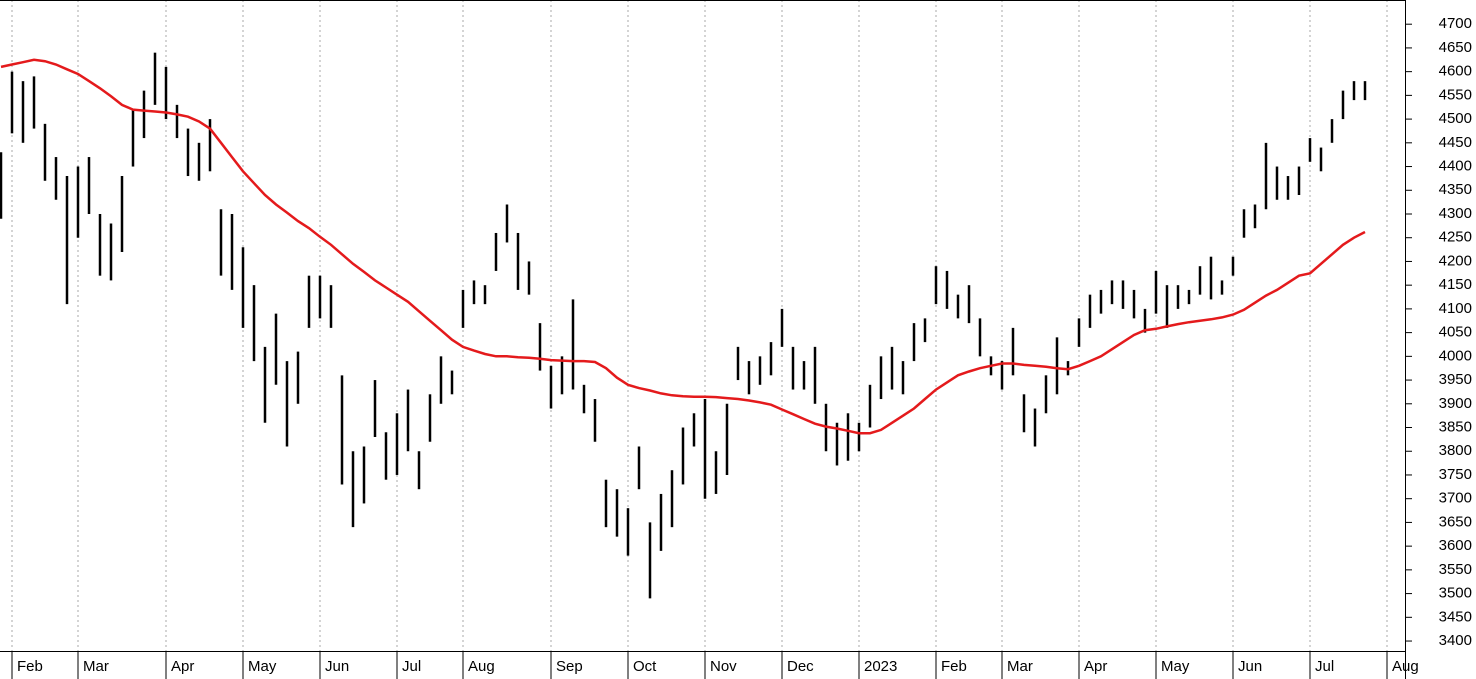 This screenshot has height=679, width=1476. What do you see at coordinates (1455, 545) in the screenshot?
I see `y-tick-label: 3600` at bounding box center [1455, 545].